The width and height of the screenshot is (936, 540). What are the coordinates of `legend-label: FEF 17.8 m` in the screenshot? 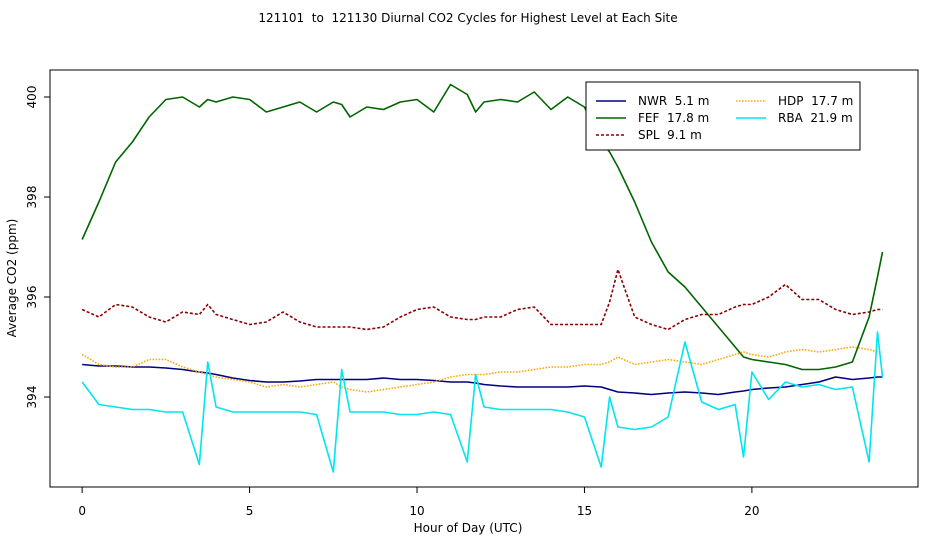 It's located at (673, 118).